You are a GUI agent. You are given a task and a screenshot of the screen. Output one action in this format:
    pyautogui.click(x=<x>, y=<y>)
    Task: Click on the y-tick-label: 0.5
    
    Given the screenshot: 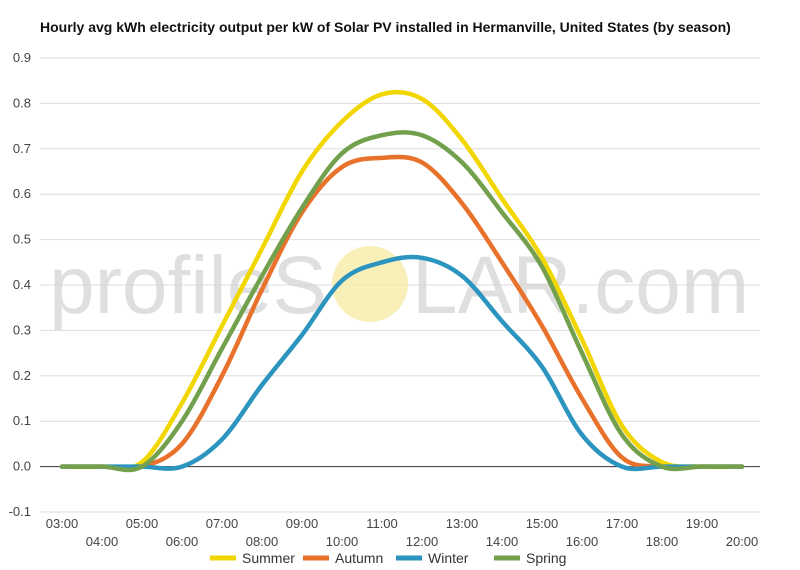 What is the action you would take?
    pyautogui.click(x=22, y=239)
    